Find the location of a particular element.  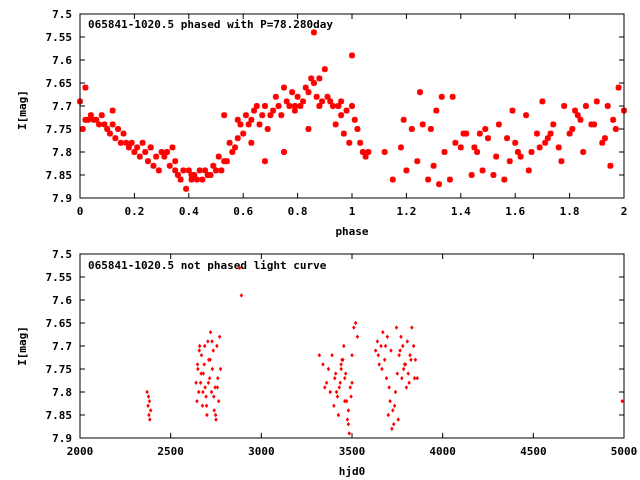

phased-y-tick-label: 7.6 is located at coordinates (62, 60).